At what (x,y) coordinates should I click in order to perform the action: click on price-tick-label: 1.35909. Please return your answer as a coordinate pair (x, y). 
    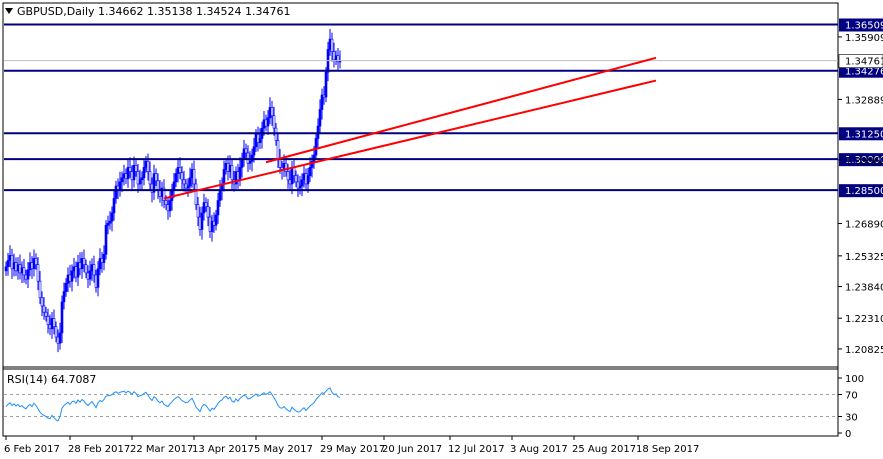
    Looking at the image, I should click on (864, 38).